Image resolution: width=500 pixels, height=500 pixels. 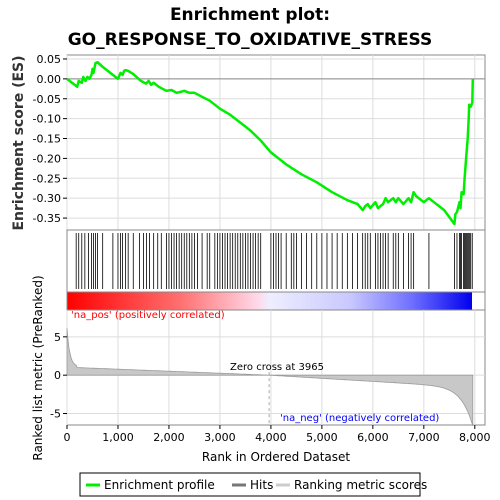 What do you see at coordinates (250, 15) in the screenshot?
I see `chart-title-line1: Enrichment plot:` at bounding box center [250, 15].